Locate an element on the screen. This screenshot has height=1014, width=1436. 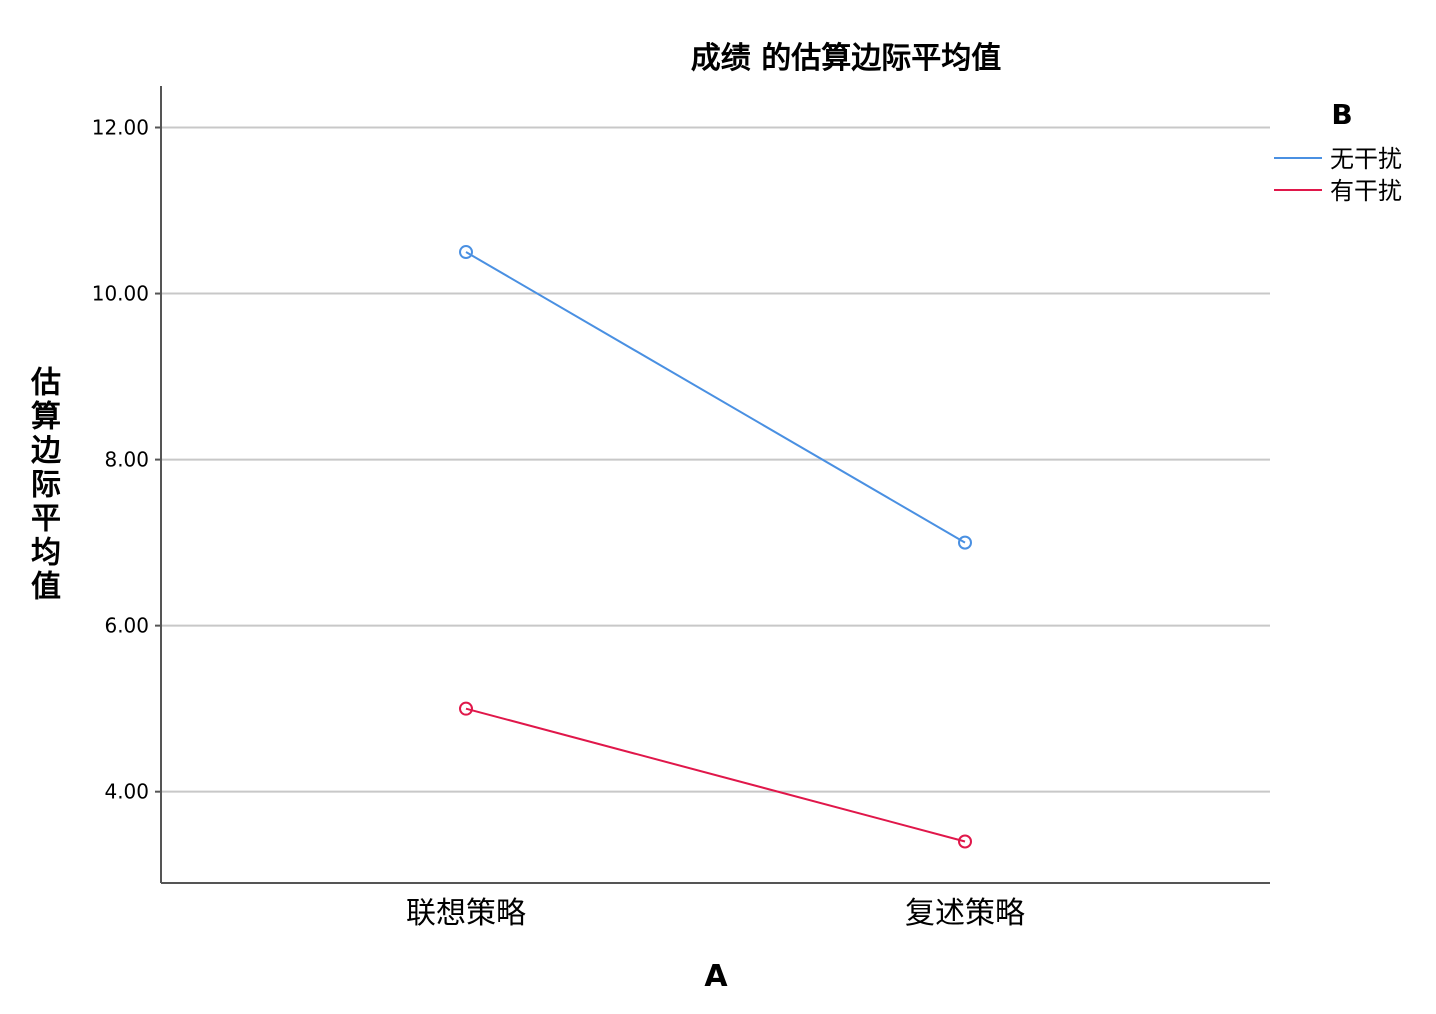
y-axis-title: 估算边际平均值 is located at coordinates (46, 485).